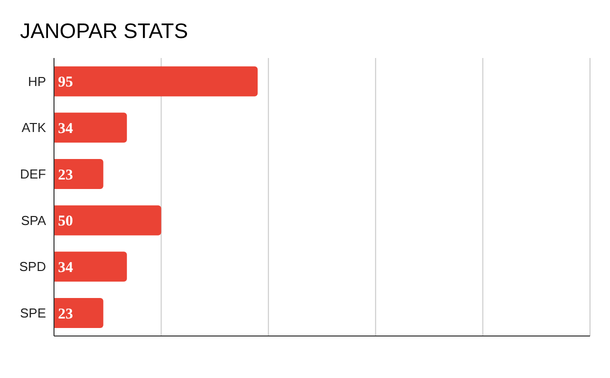 This screenshot has width=610, height=378. Describe the element at coordinates (33, 174) in the screenshot. I see `y-tick-label: DEF` at that location.